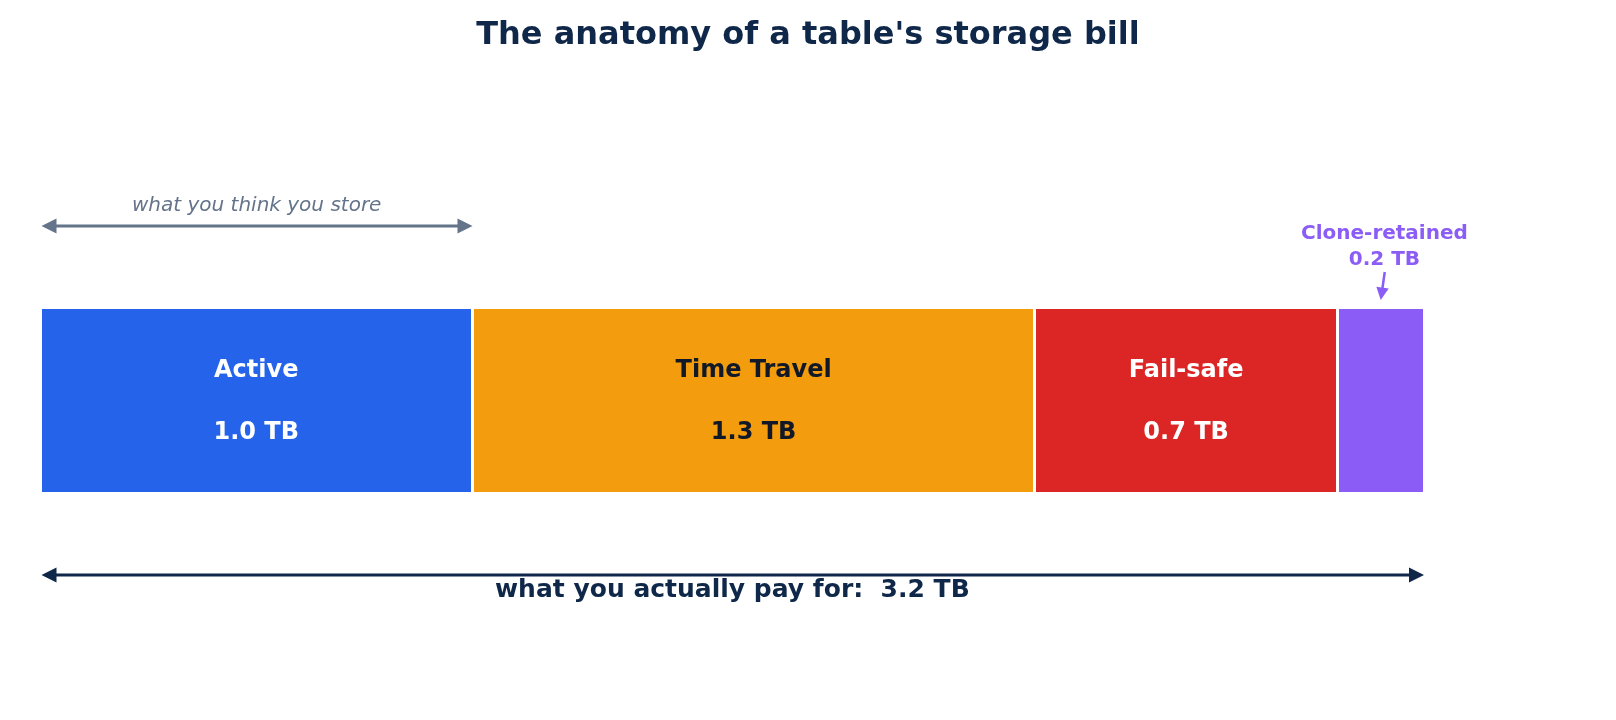 The width and height of the screenshot is (1616, 720). What do you see at coordinates (257, 204) in the screenshot?
I see `text: what you think you store` at bounding box center [257, 204].